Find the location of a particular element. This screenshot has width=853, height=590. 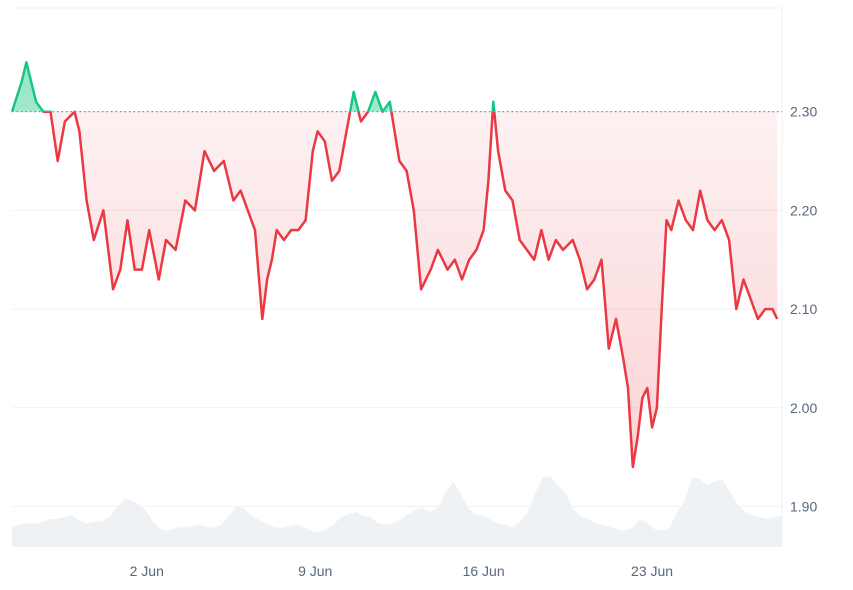

y-tick-label: 2.30 is located at coordinates (803, 112).